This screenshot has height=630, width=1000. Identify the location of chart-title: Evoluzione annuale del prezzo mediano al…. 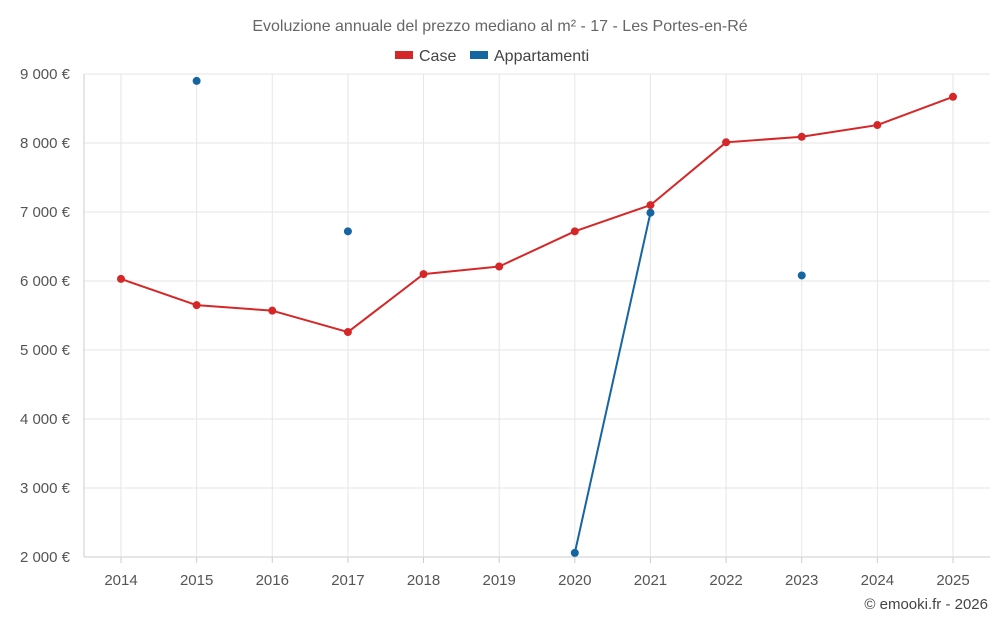
(499, 26).